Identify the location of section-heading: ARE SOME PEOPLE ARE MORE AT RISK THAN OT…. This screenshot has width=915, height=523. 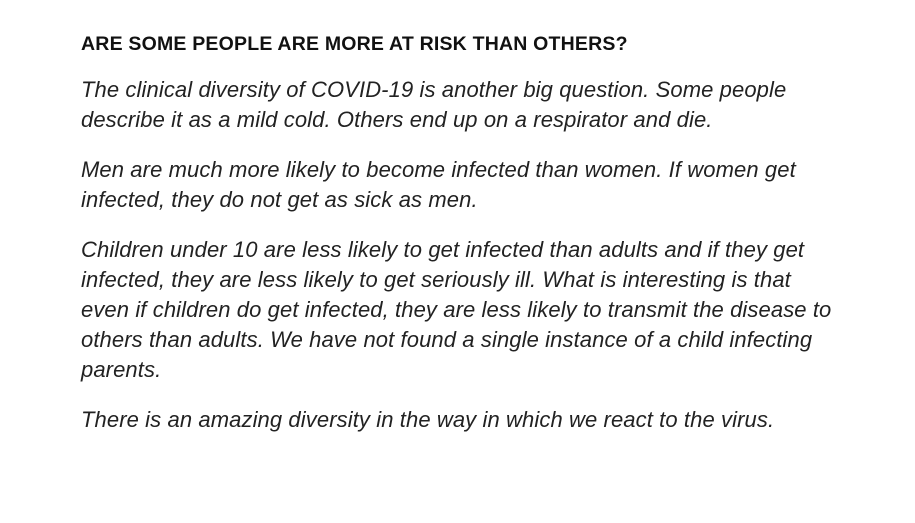
(354, 44).